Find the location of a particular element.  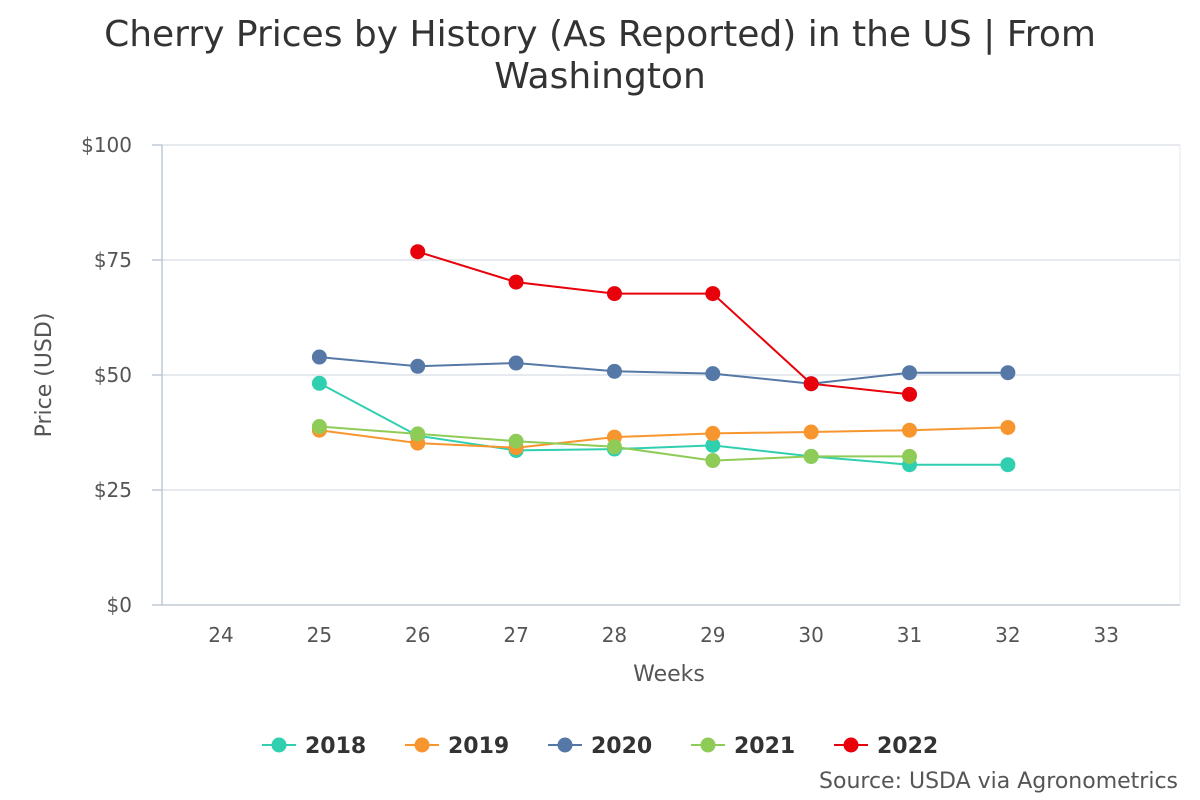

data-point-2020-wk27 is located at coordinates (516, 363).